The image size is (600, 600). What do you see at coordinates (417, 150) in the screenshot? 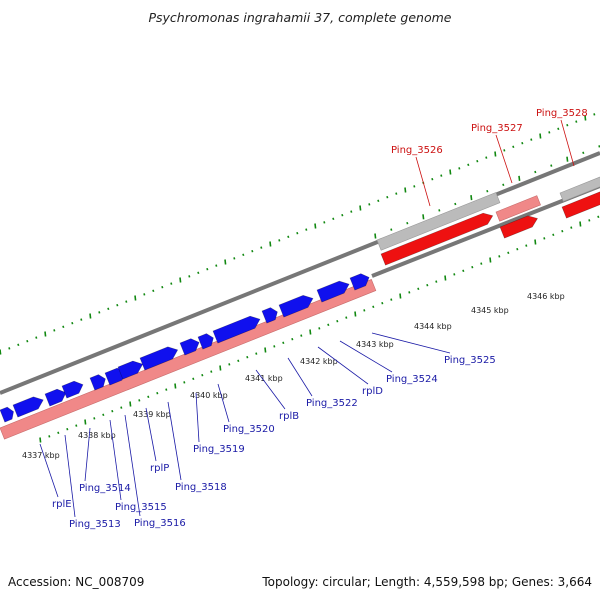
I see `gene-label-red: Ping_3526` at bounding box center [417, 150].